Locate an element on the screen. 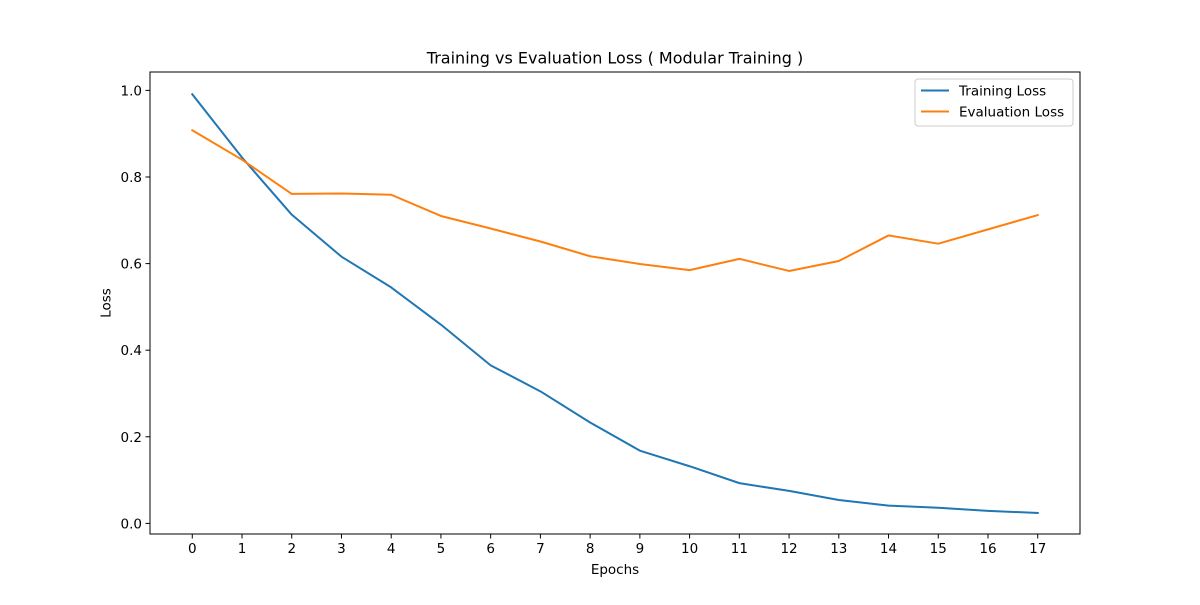 Image resolution: width=1200 pixels, height=605 pixels. legend-label: Training Loss is located at coordinates (1002, 92).